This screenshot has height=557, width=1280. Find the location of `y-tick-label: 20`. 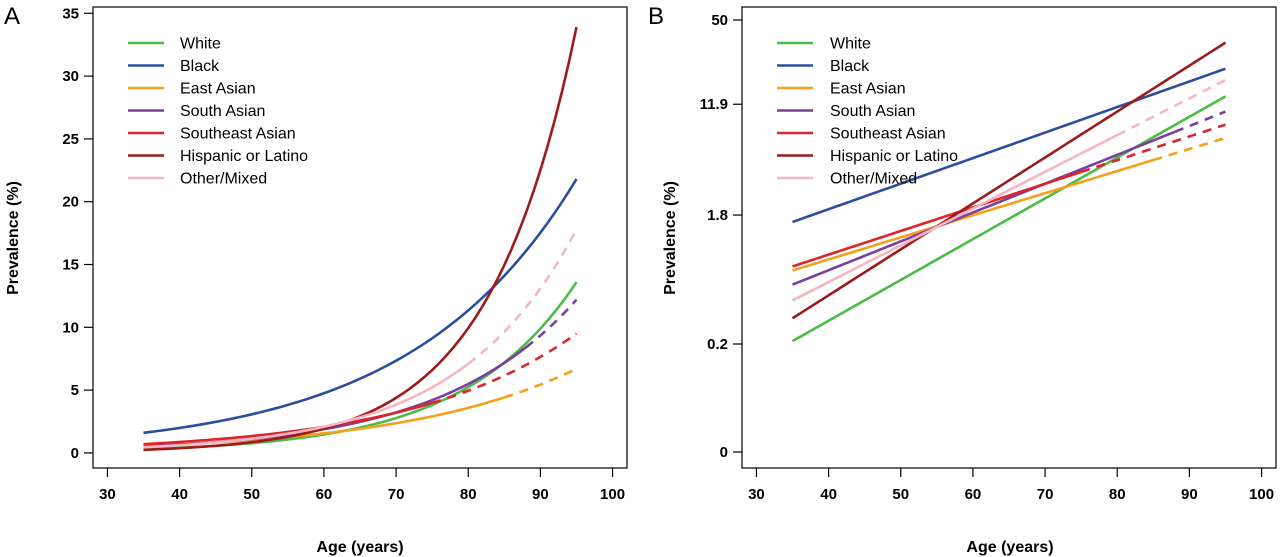

y-tick-label: 20 is located at coordinates (70, 202).